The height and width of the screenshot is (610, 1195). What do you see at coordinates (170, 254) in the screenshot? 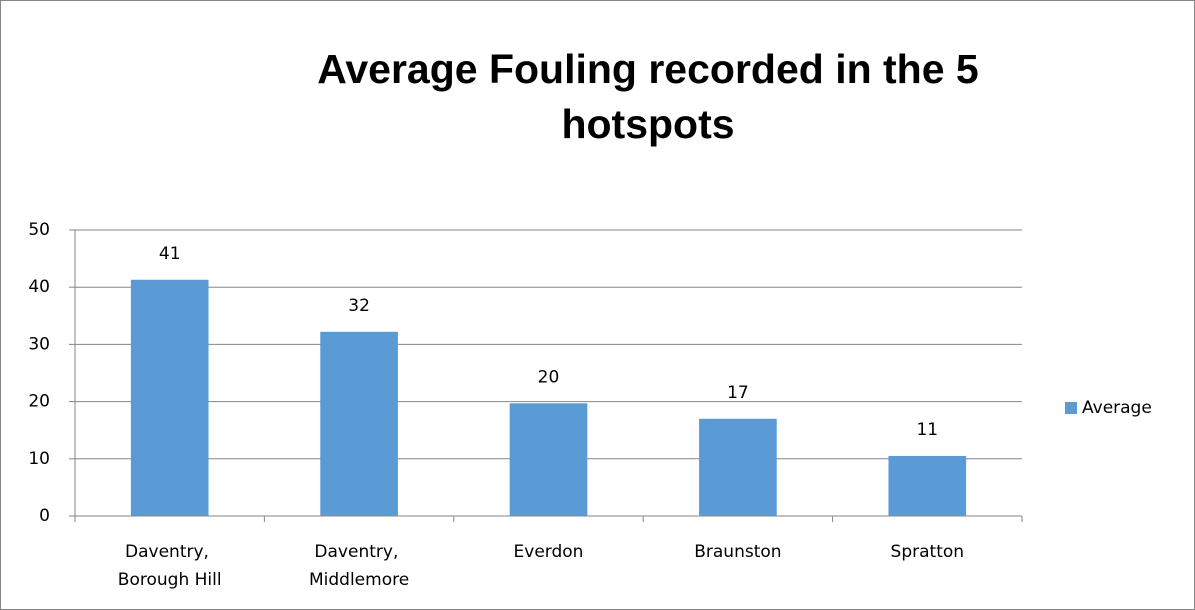
I see `data-label: 41` at bounding box center [170, 254].